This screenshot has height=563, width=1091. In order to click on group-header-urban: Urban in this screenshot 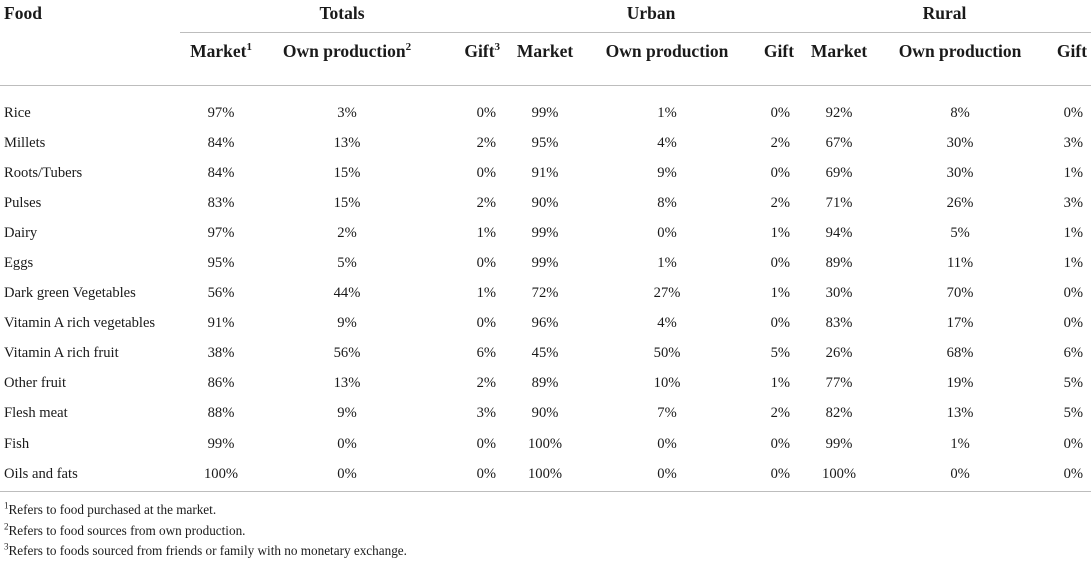, I will do `click(651, 13)`.